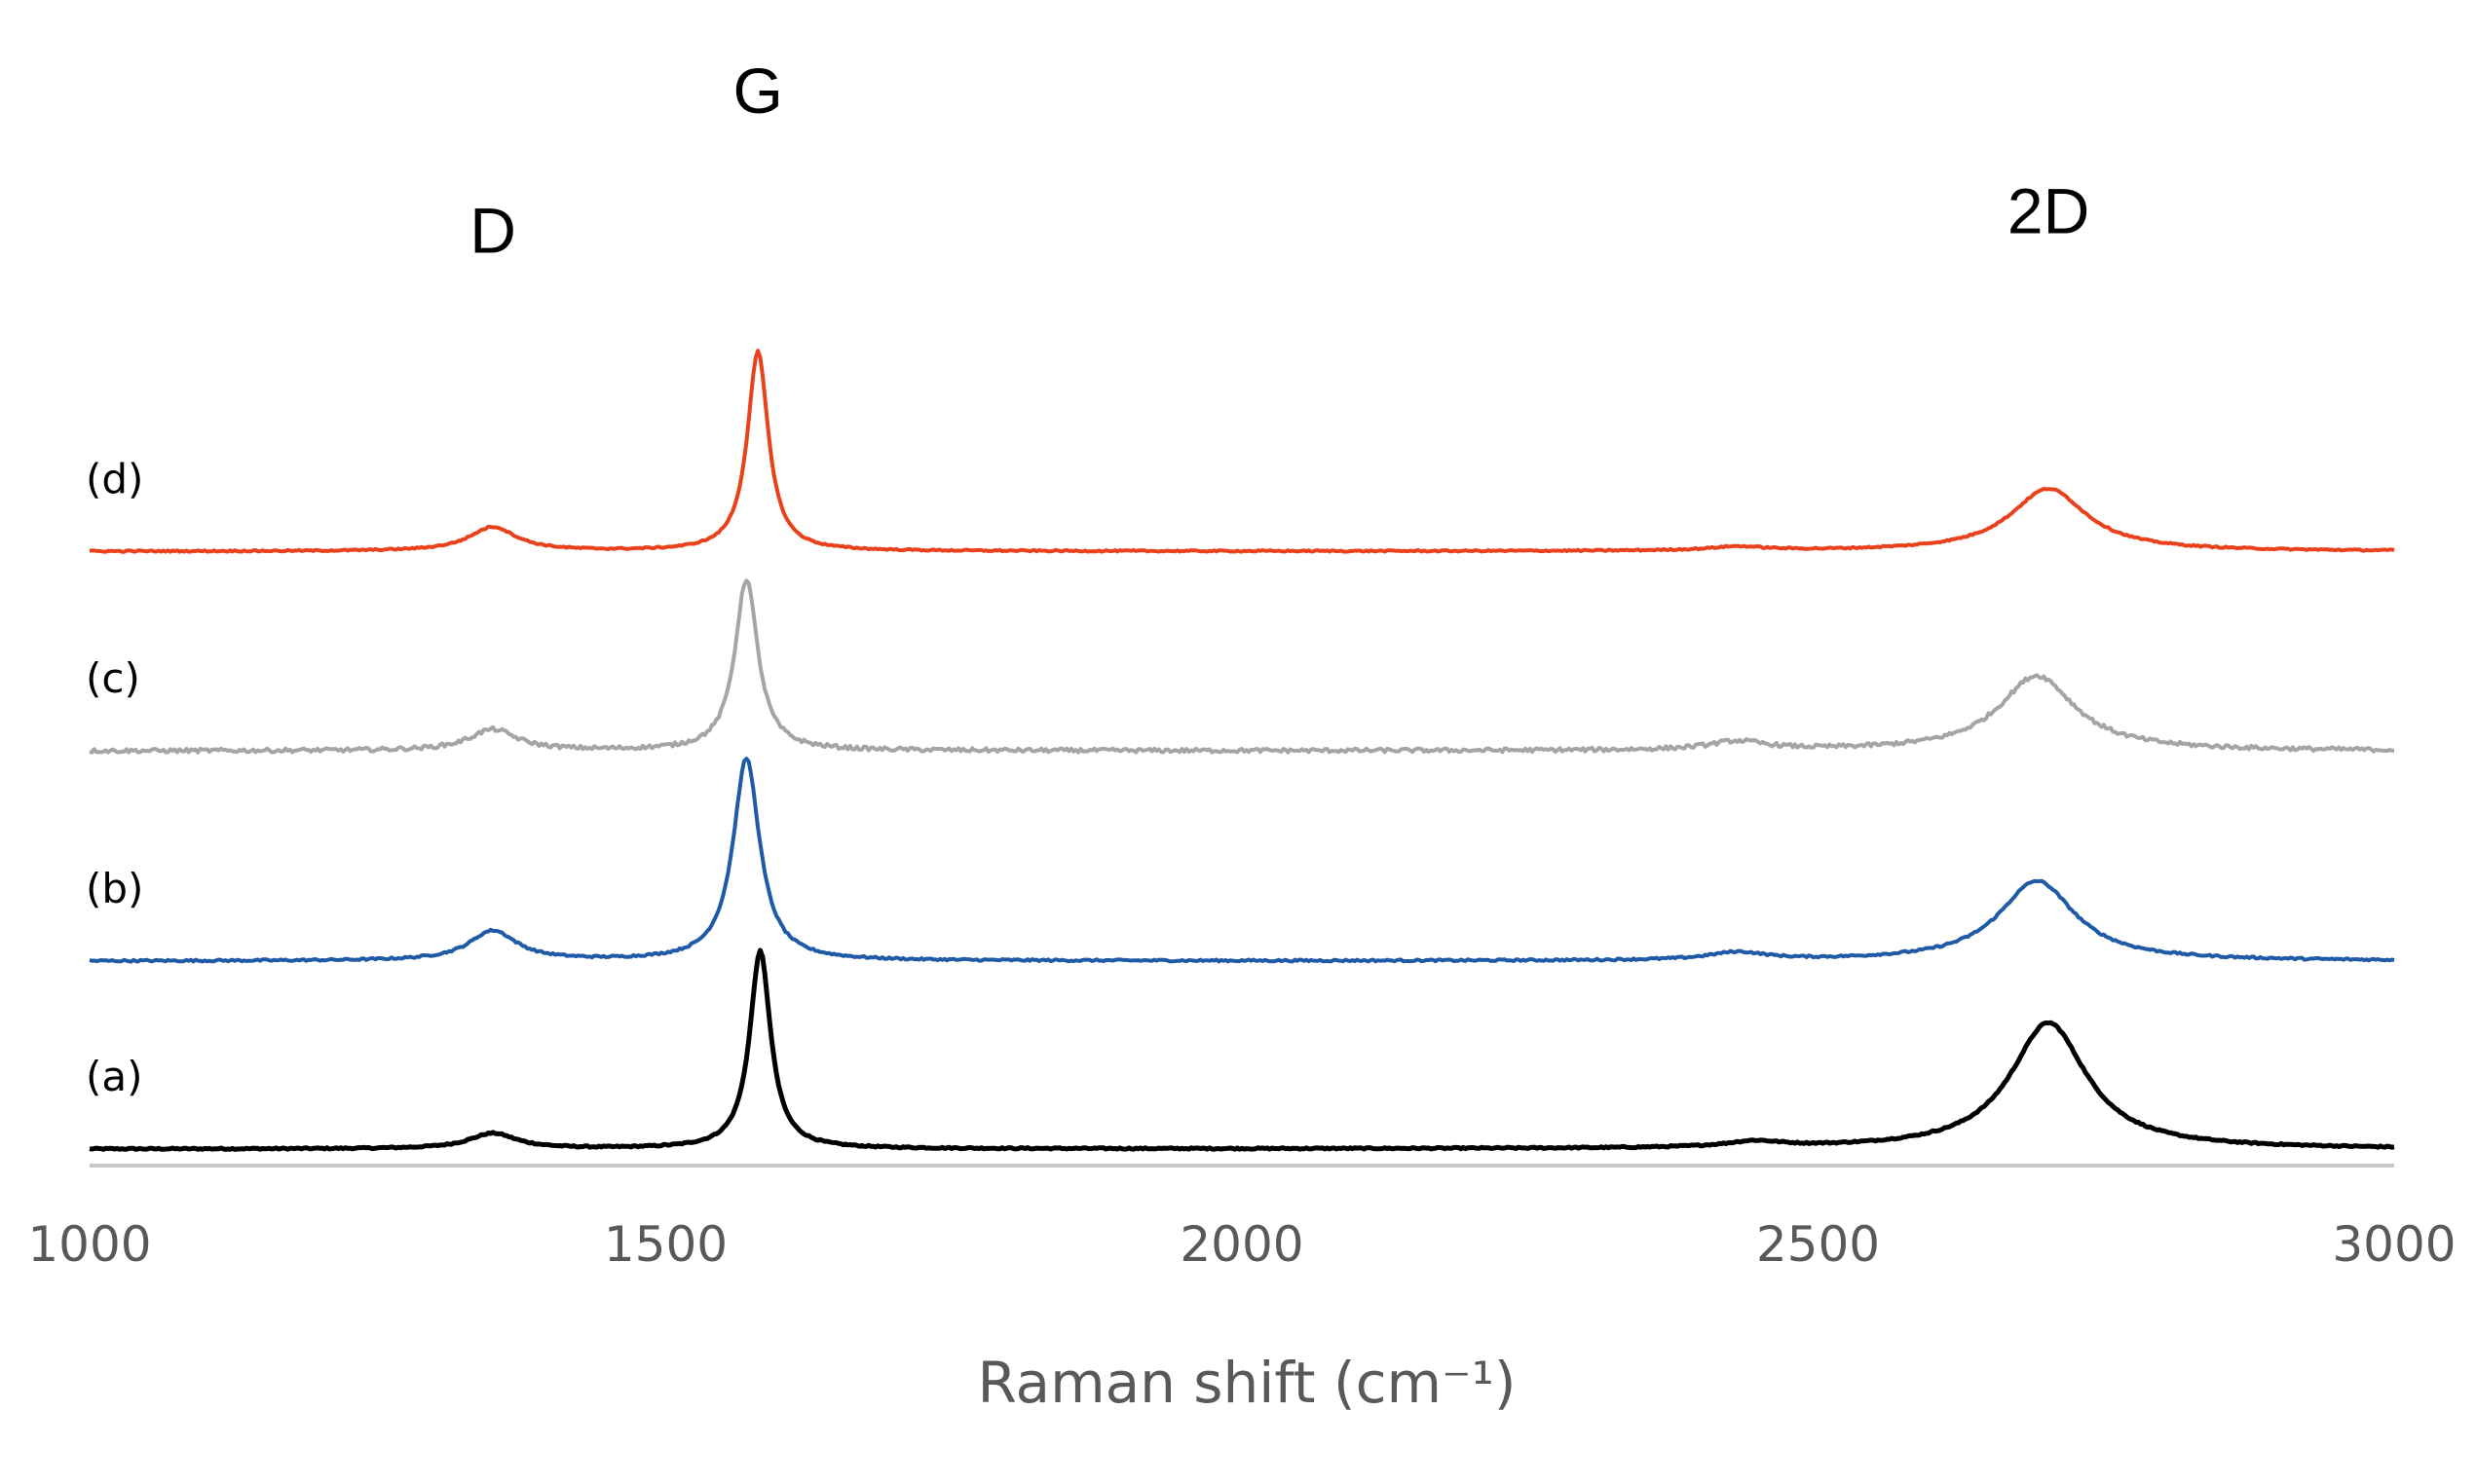 Image resolution: width=2476 pixels, height=1484 pixels. What do you see at coordinates (114, 888) in the screenshot?
I see `series-label-b: (b)` at bounding box center [114, 888].